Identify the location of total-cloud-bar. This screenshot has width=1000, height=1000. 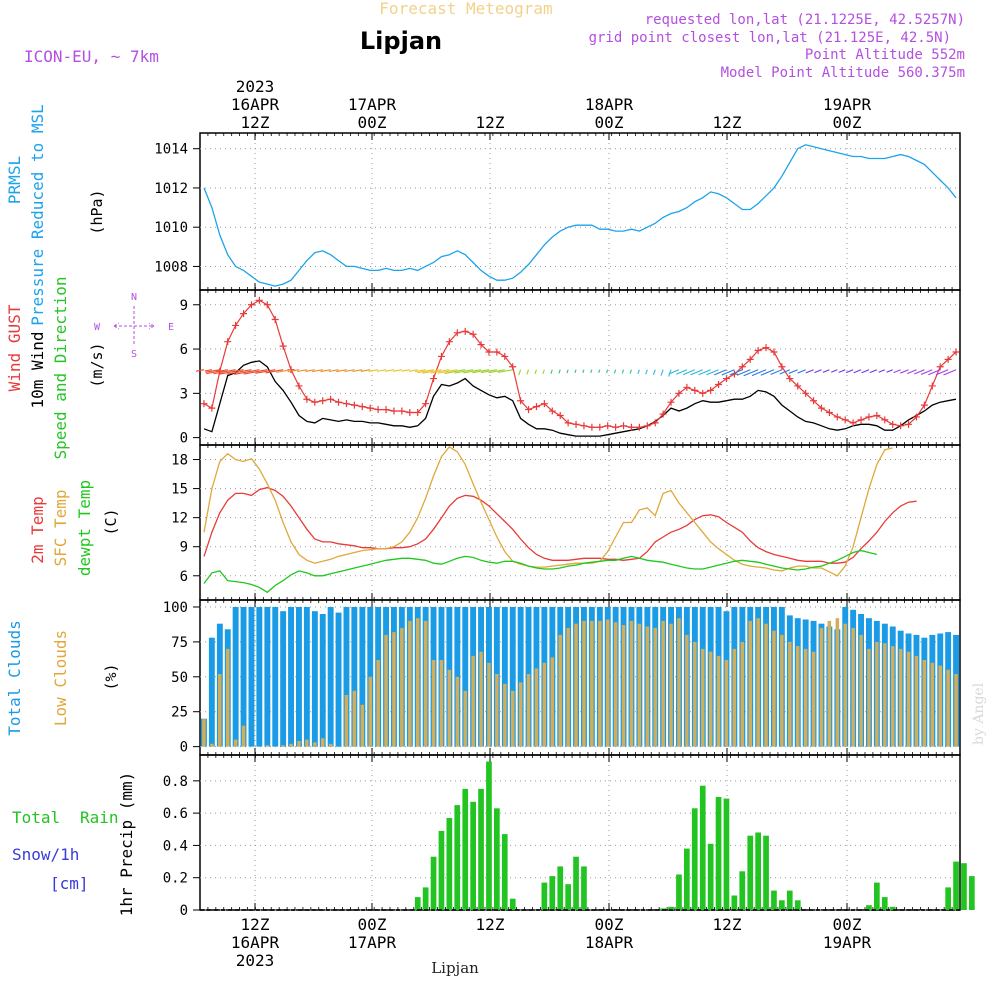
(346, 677).